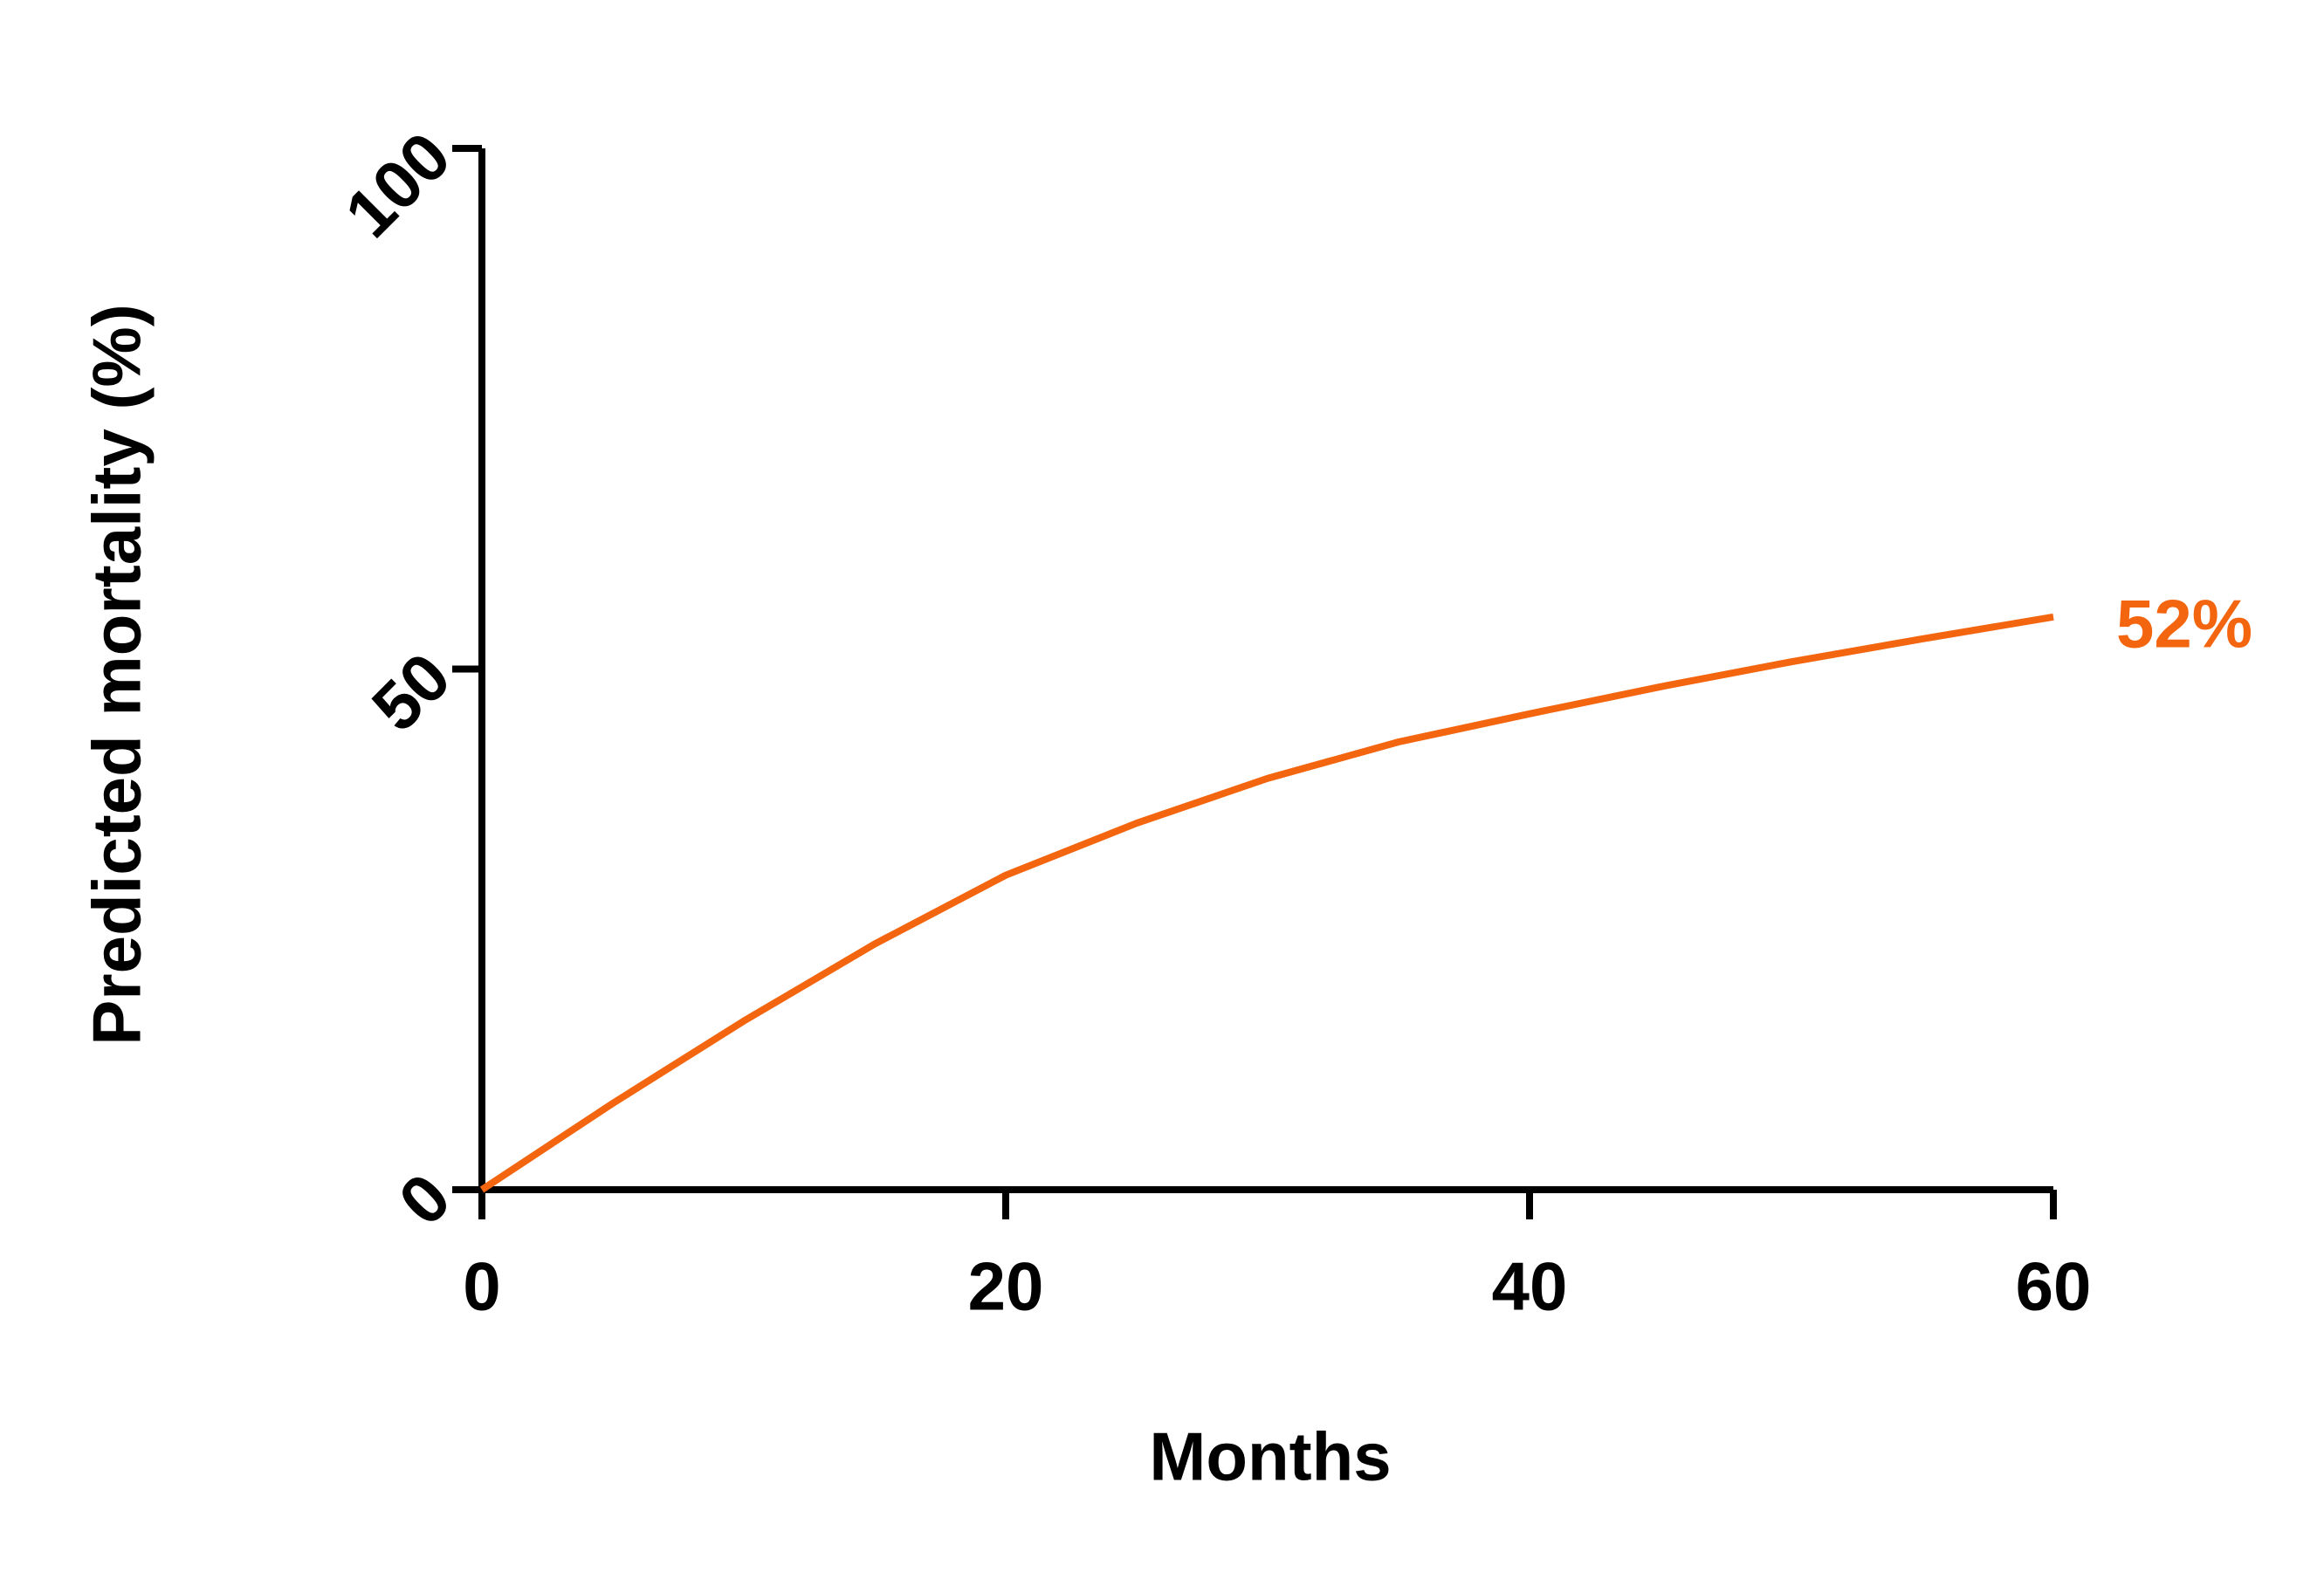  I want to click on y-tick-label: 100, so click(397, 184).